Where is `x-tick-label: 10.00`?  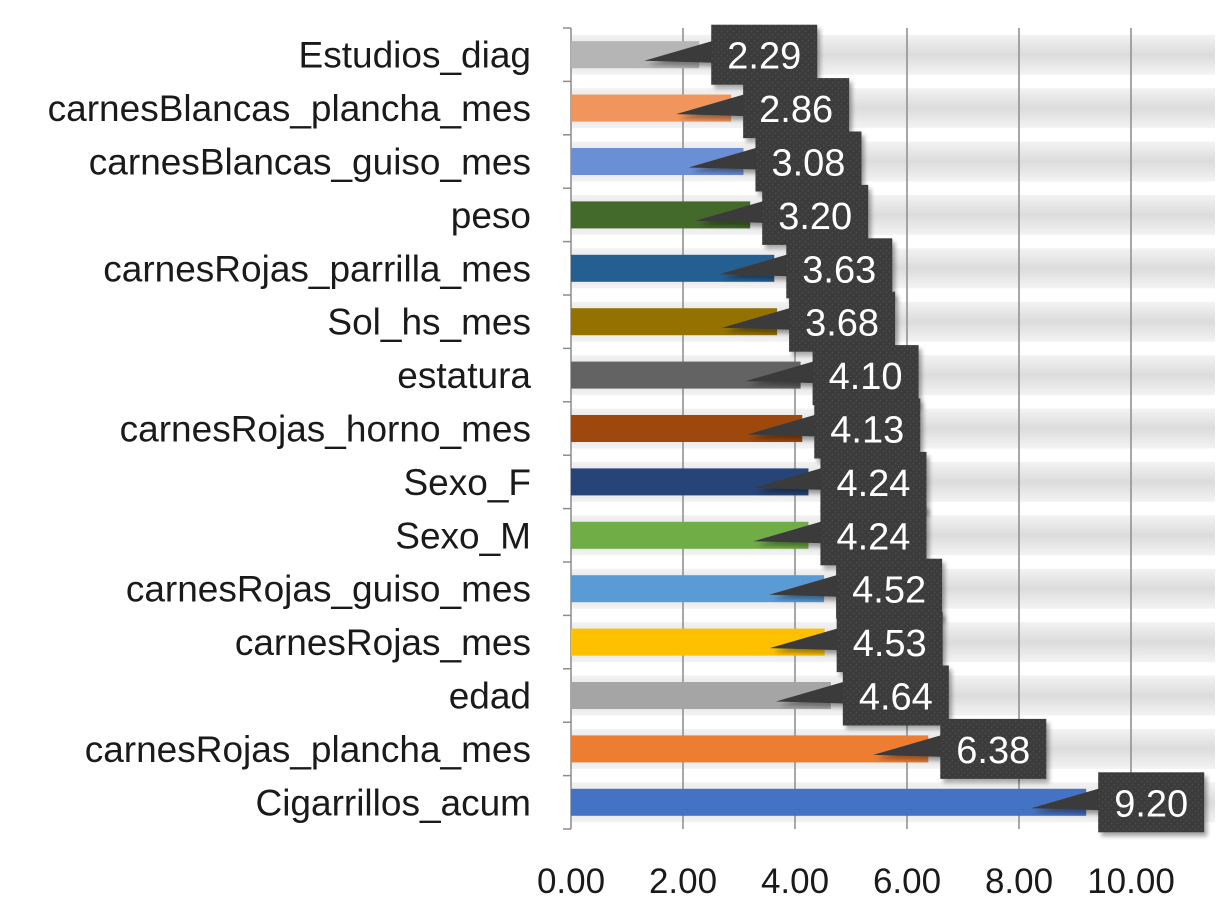 x-tick-label: 10.00 is located at coordinates (1131, 881).